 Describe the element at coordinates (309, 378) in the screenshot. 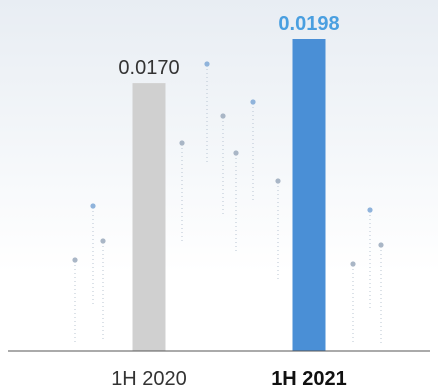

I see `category-label-1h-2021: 1H 2021` at that location.